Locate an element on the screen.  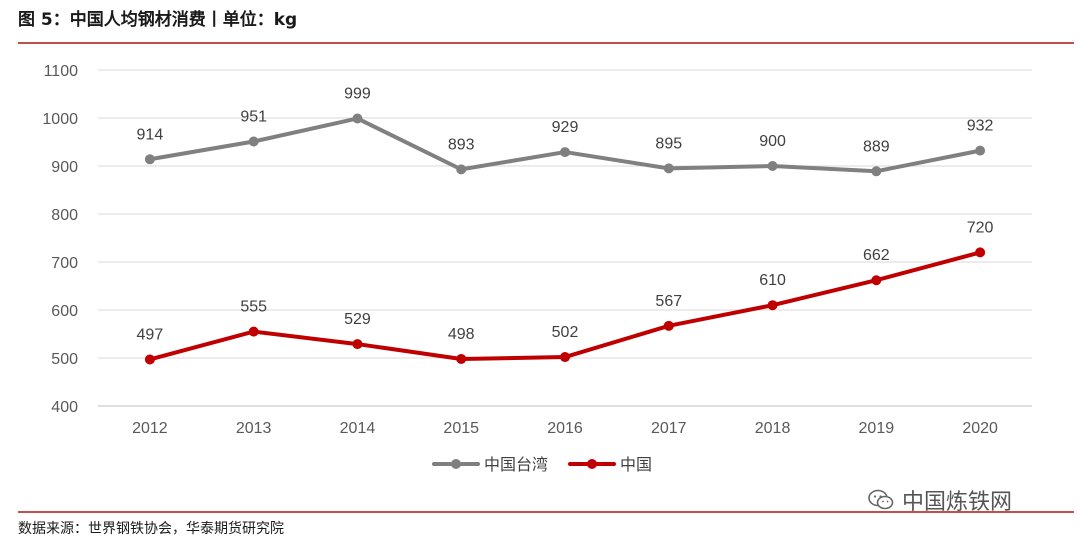
y-tick-label: 900 is located at coordinates (64, 167).